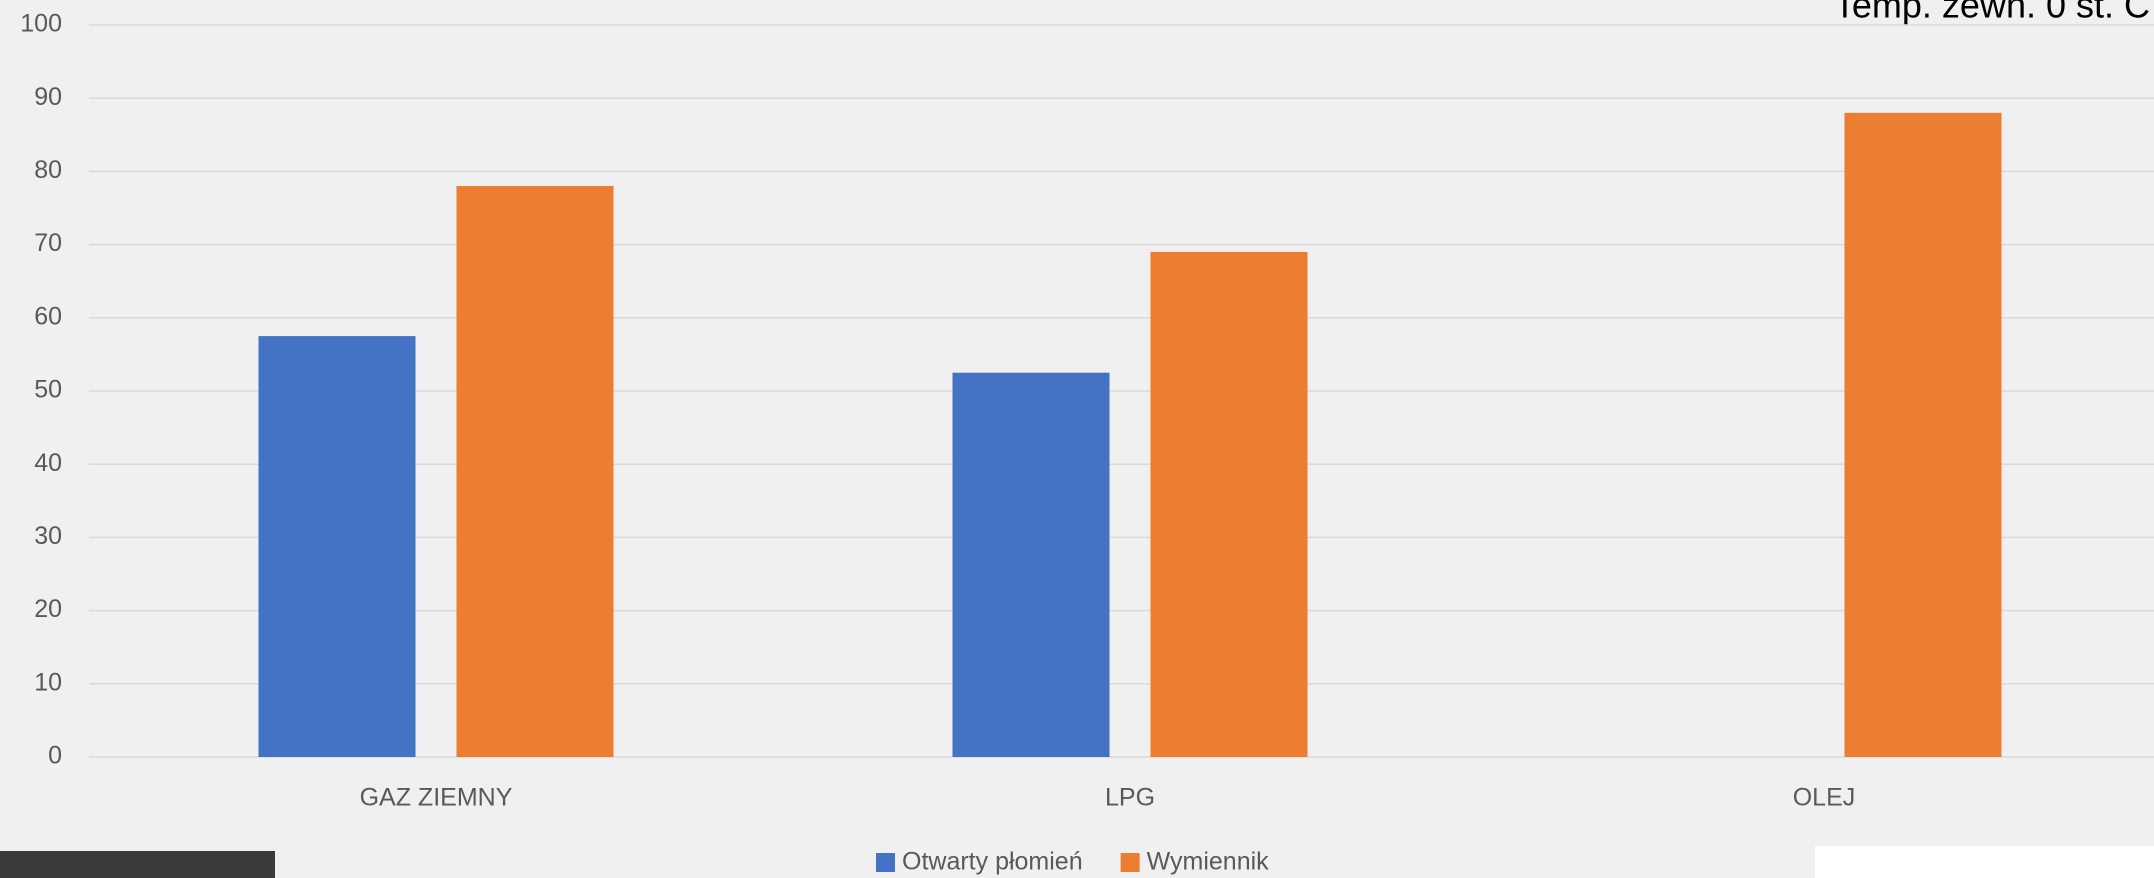  What do you see at coordinates (1824, 798) in the screenshot?
I see `x-tick-label: OLEJ` at bounding box center [1824, 798].